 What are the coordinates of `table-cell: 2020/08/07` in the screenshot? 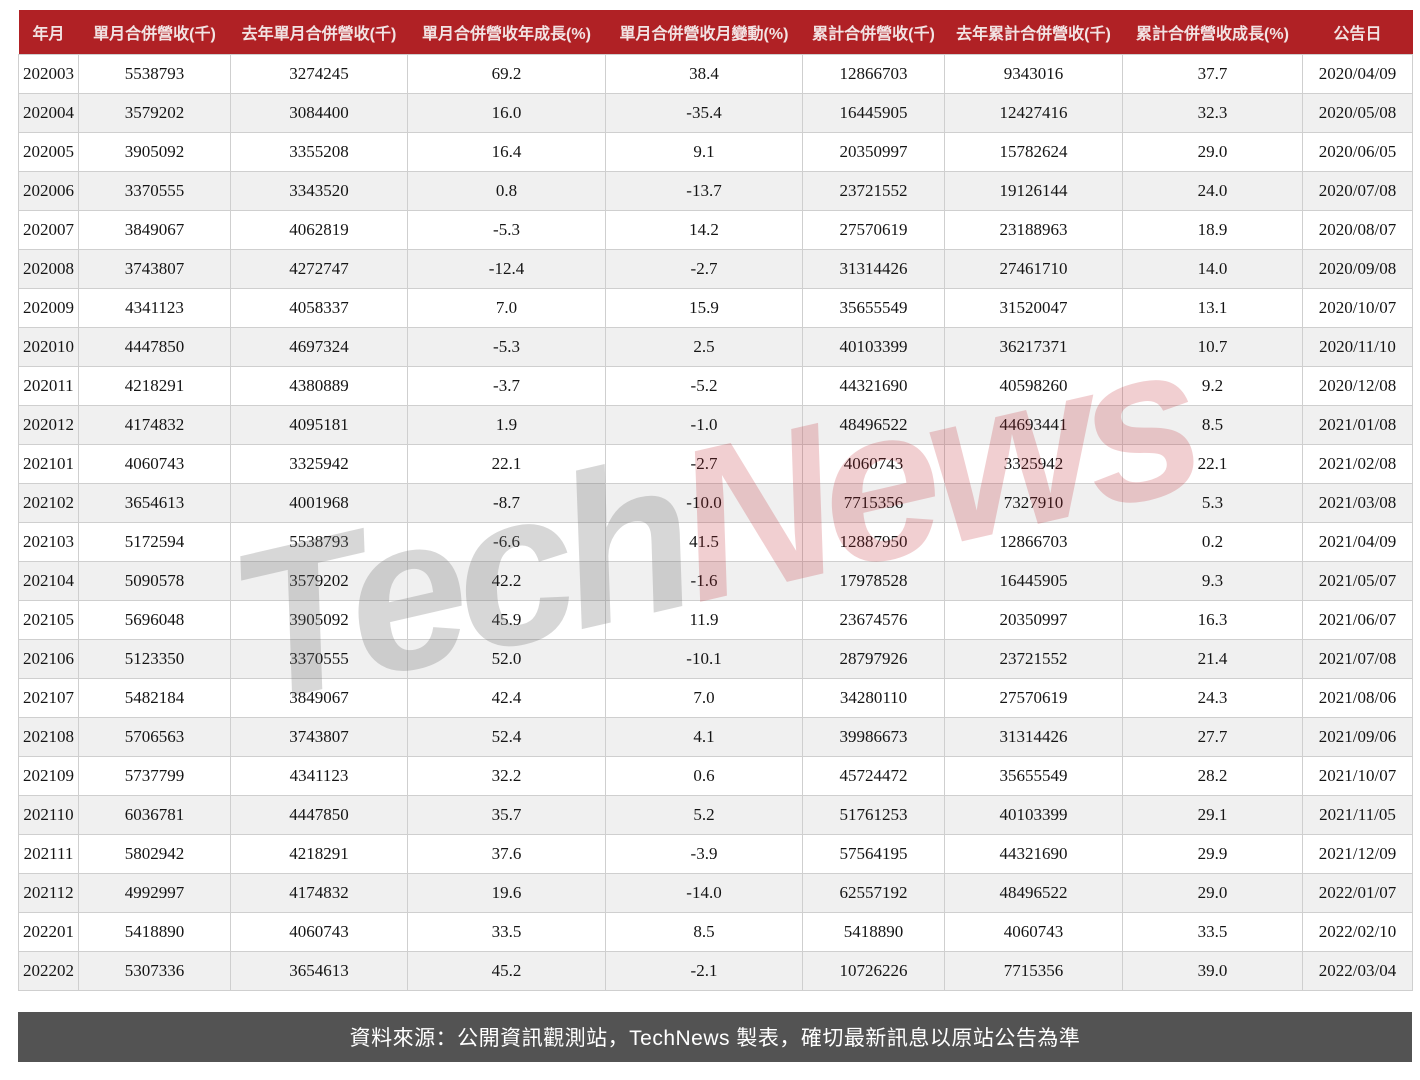 It's located at (1357, 230).